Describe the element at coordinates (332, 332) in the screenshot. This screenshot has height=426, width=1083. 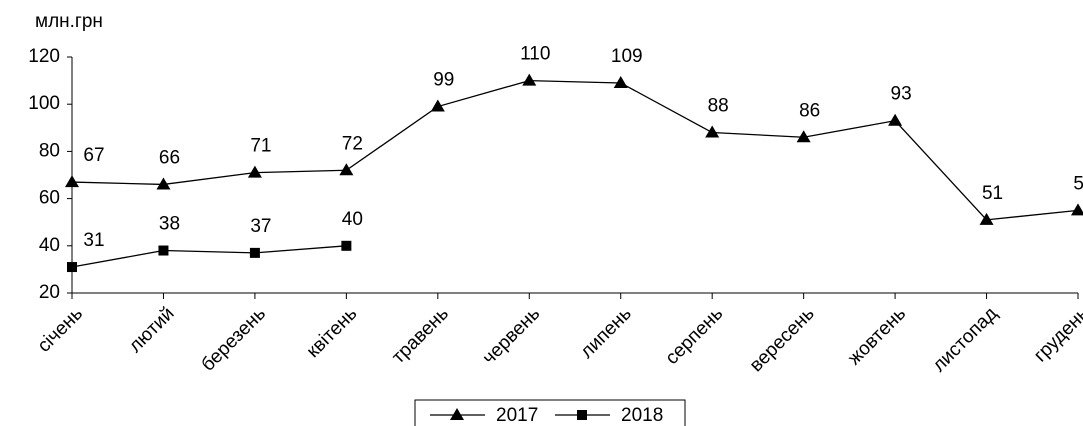
I see `x-tick-label: квітень` at that location.